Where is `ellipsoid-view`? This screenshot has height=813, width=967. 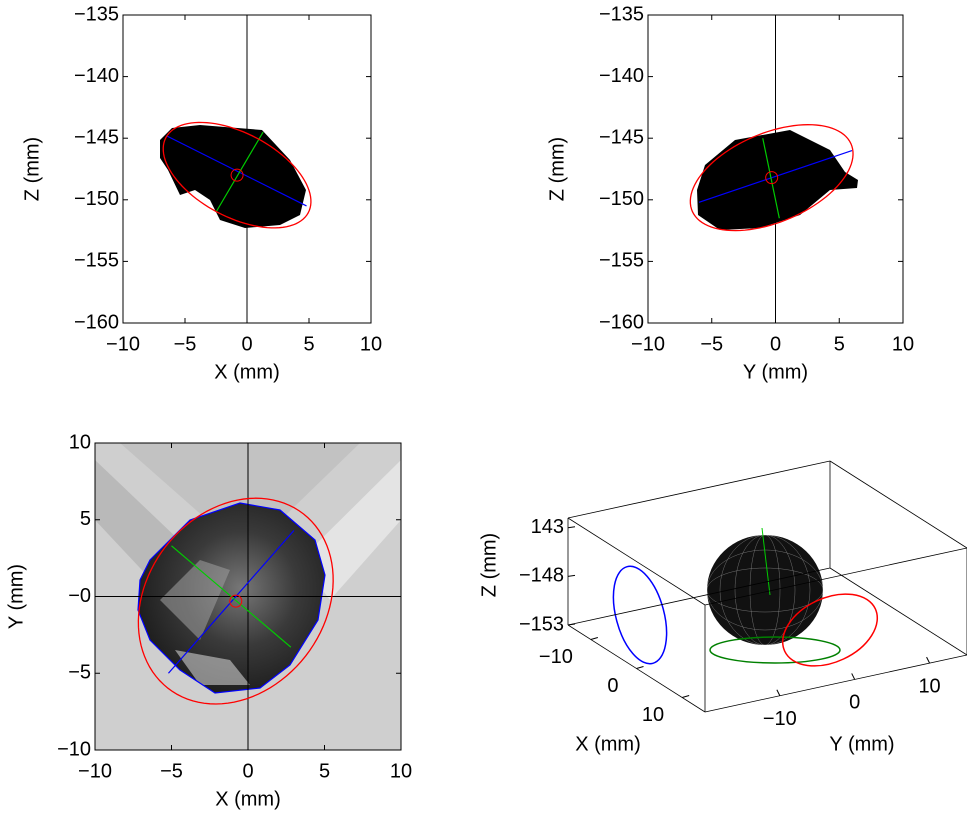
ellipsoid-view is located at coordinates (745, 597).